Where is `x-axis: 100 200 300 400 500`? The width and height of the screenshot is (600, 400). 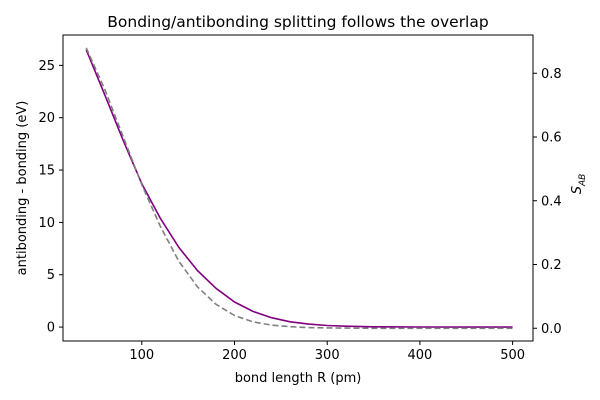 x-axis: 100 200 300 400 500 is located at coordinates (327, 352).